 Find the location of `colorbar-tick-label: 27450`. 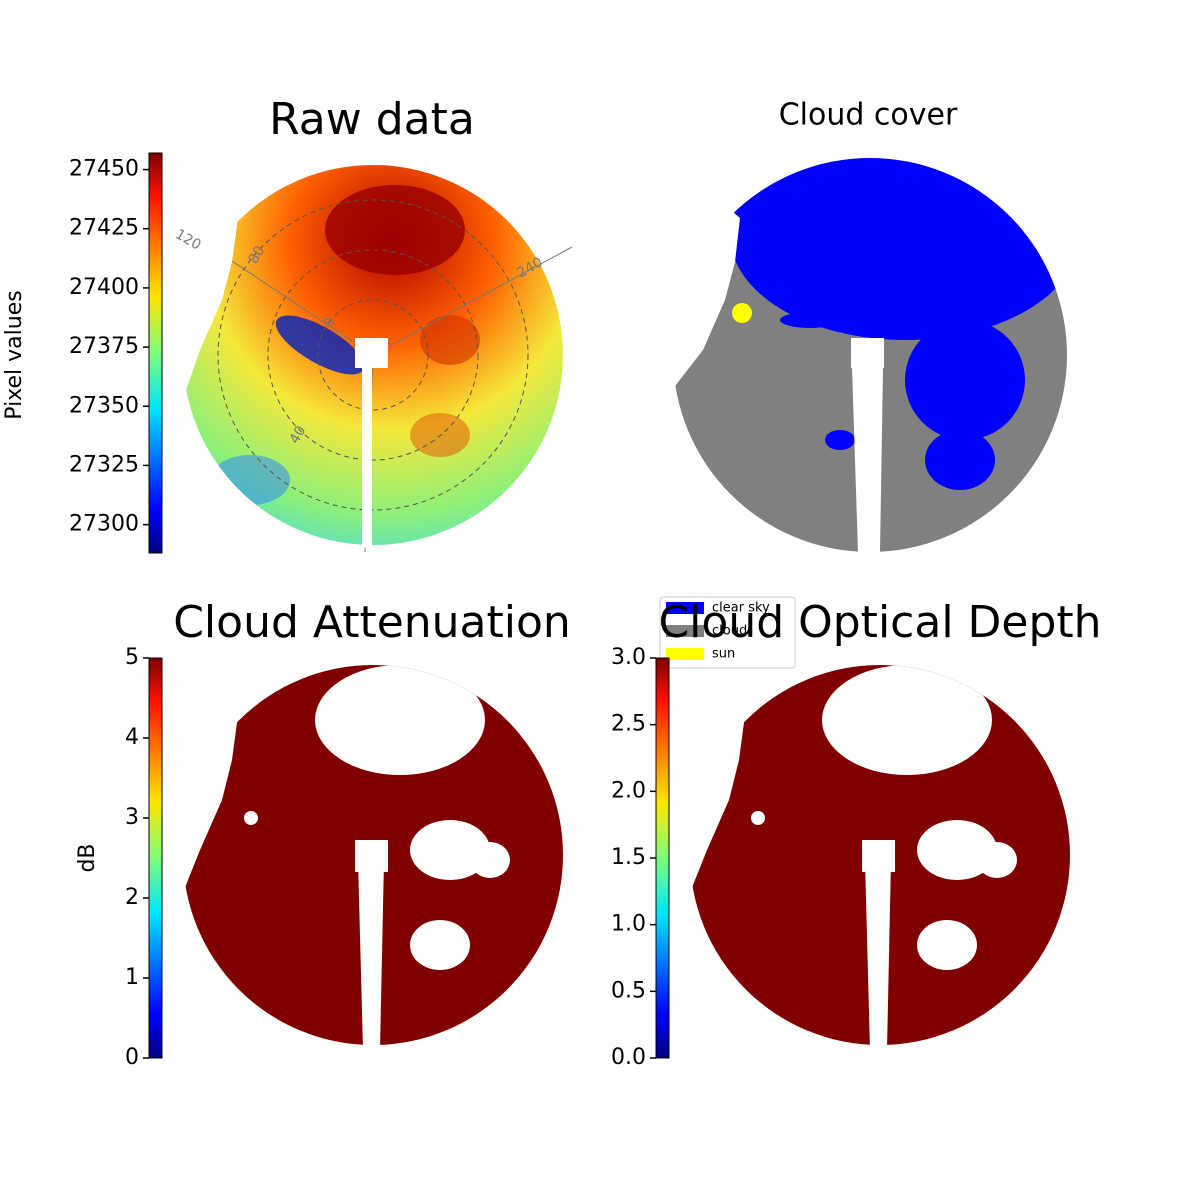

colorbar-tick-label: 27450 is located at coordinates (104, 169).